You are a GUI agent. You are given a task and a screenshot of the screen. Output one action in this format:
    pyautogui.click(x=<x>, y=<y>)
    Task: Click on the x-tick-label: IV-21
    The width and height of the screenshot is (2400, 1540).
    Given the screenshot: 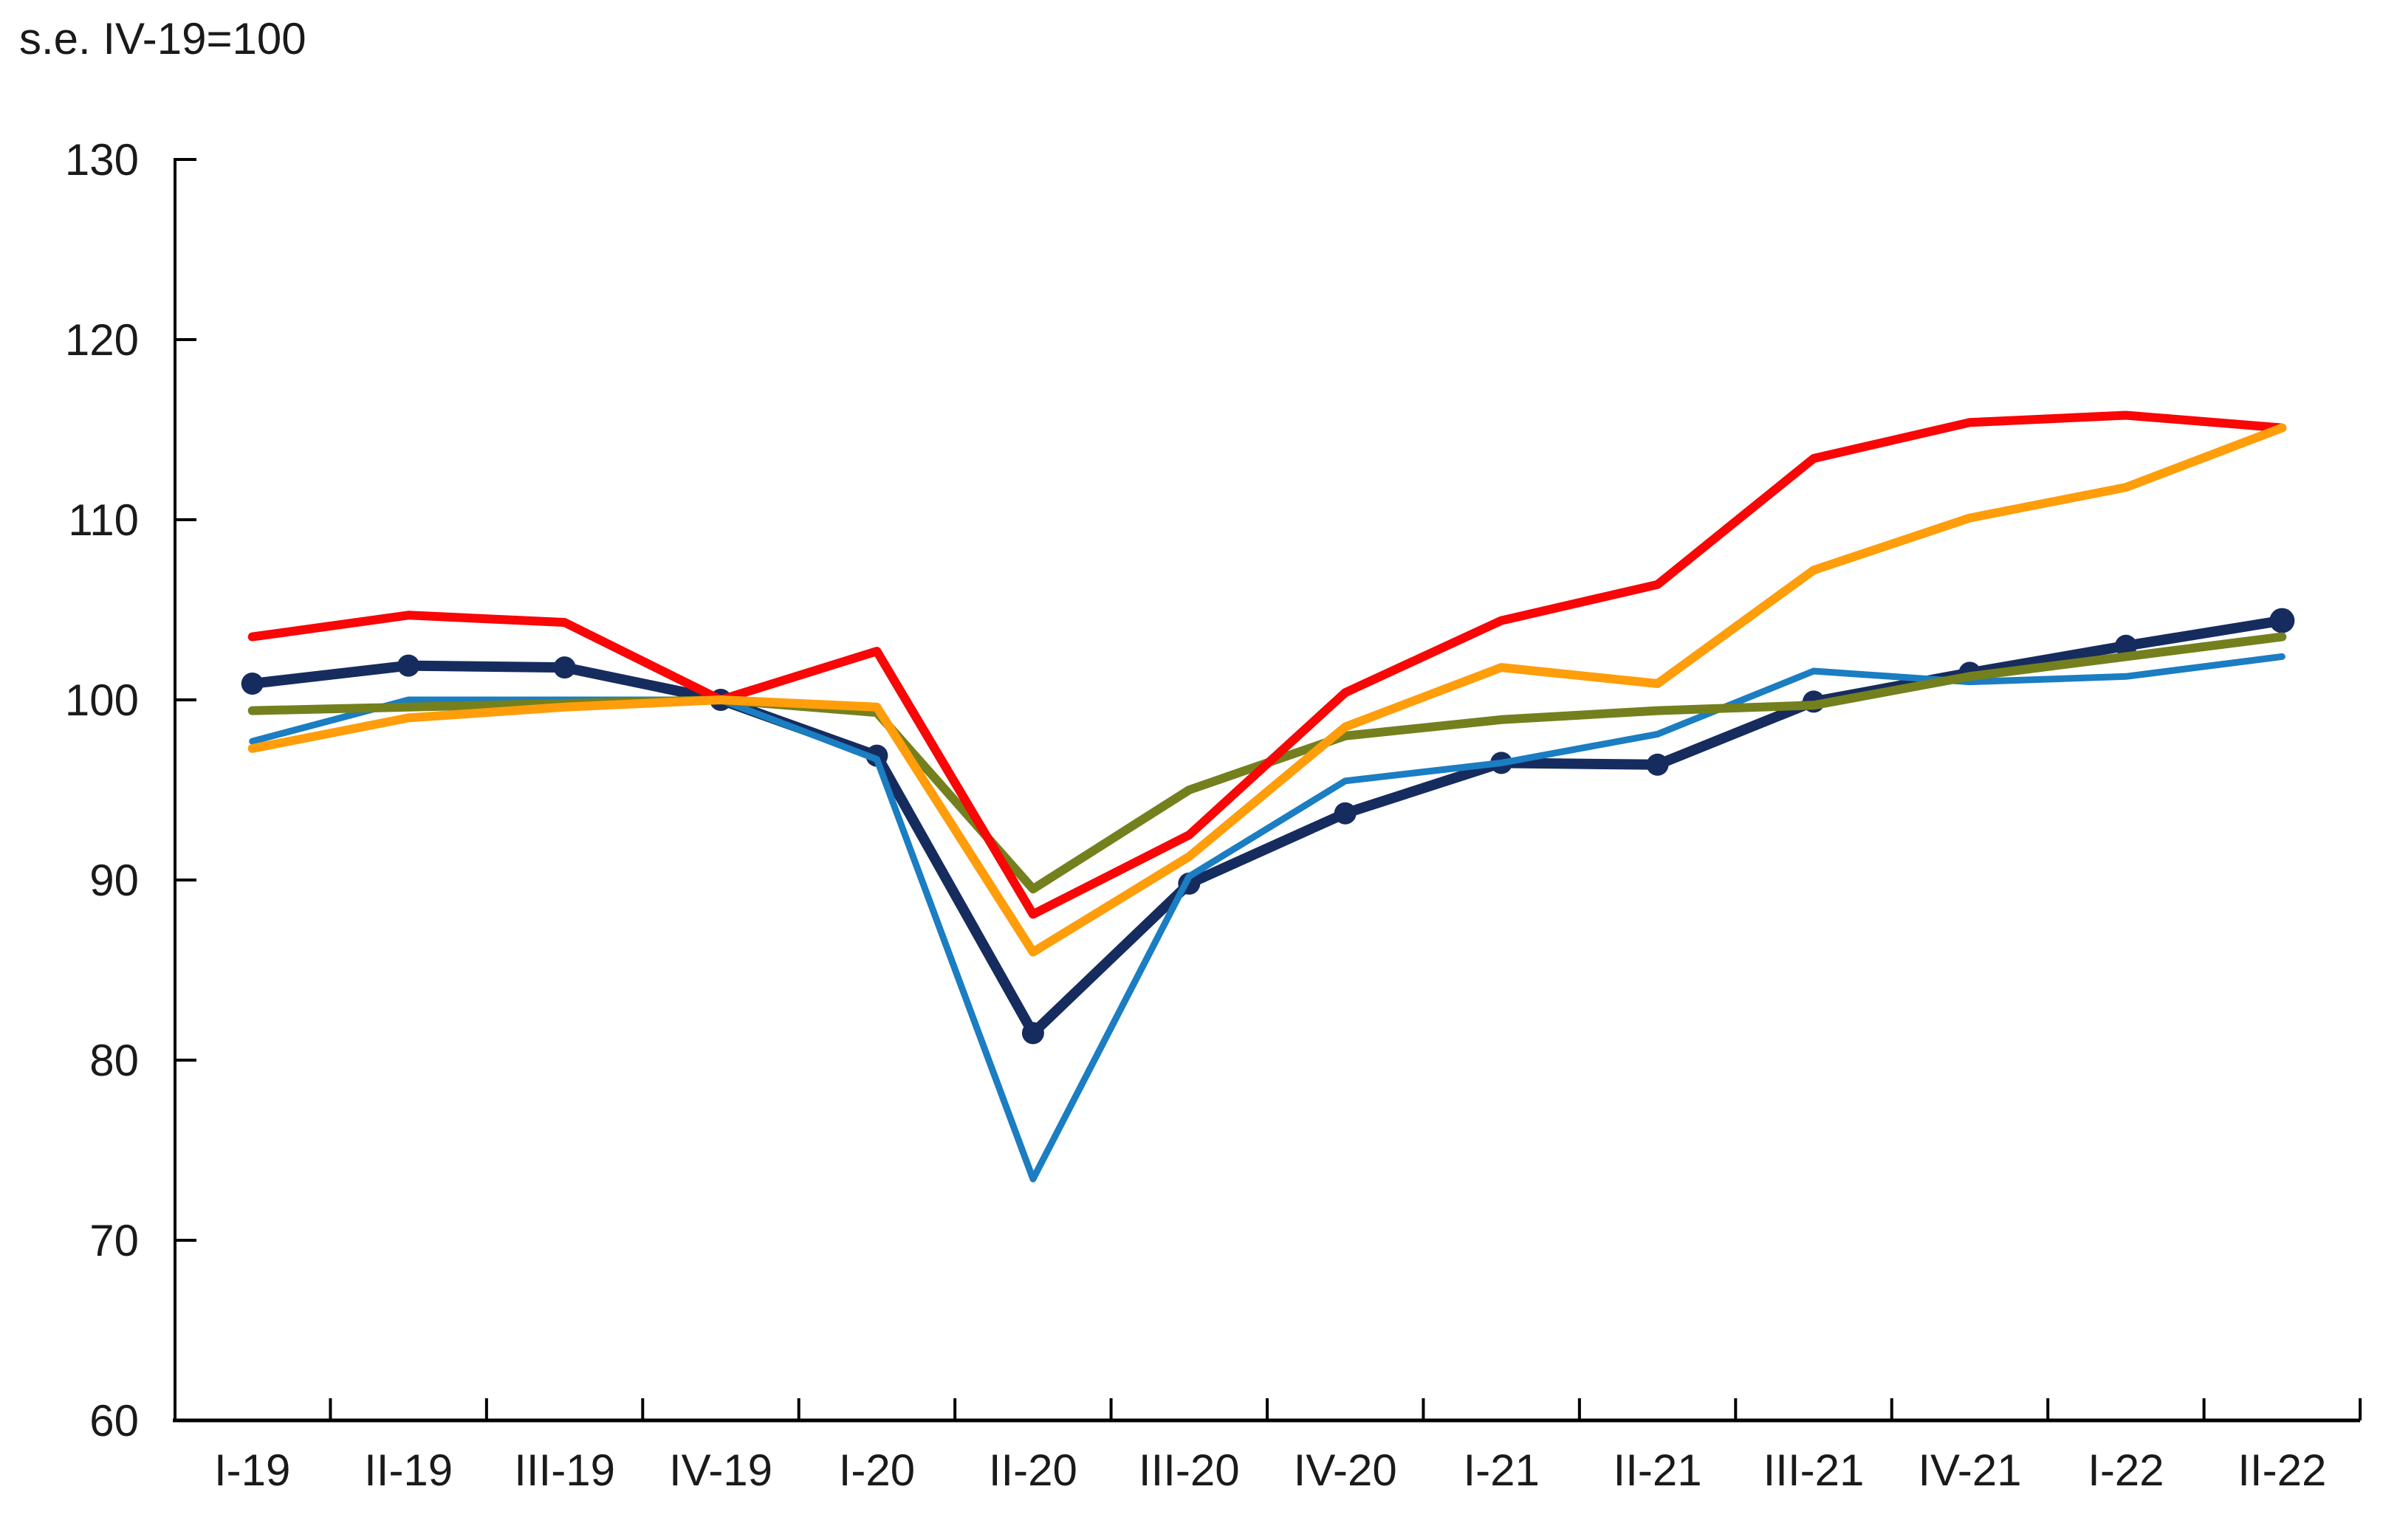 What is the action you would take?
    pyautogui.click(x=1969, y=1470)
    